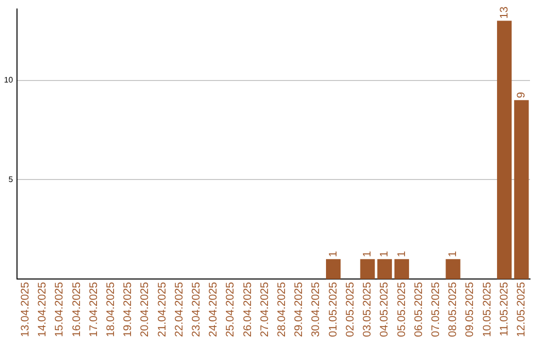 Image resolution: width=540 pixels, height=340 pixels. Describe the element at coordinates (128, 310) in the screenshot. I see `x-tick-label: 19.04.2025` at that location.